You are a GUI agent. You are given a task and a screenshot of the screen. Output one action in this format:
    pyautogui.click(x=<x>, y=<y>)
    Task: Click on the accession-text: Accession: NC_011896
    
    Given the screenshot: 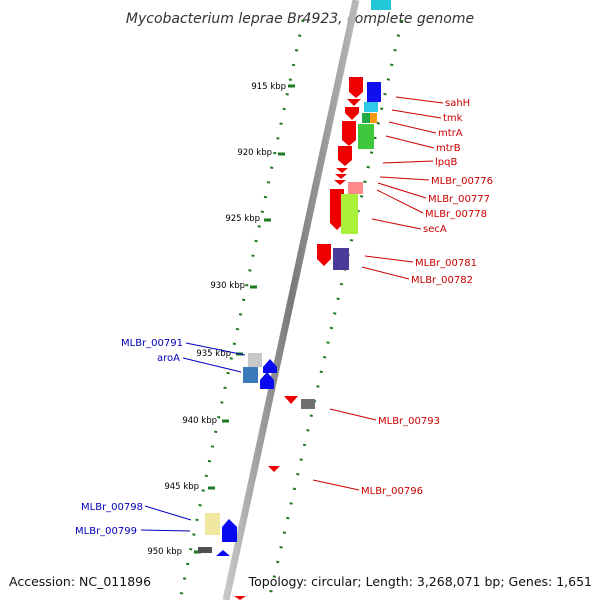 What is the action you would take?
    pyautogui.click(x=80, y=581)
    